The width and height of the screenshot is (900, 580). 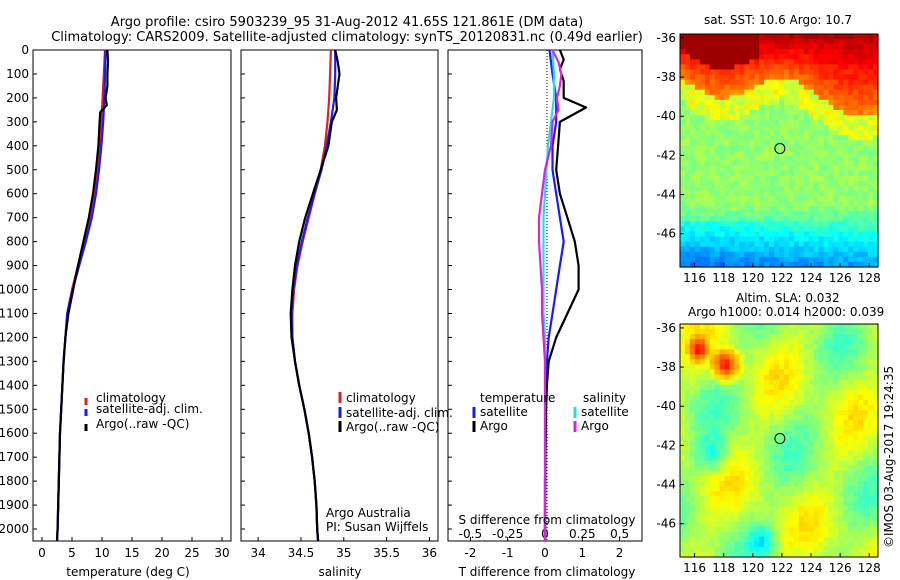 What do you see at coordinates (666, 116) in the screenshot?
I see `map-y-tick-label: -40` at bounding box center [666, 116].